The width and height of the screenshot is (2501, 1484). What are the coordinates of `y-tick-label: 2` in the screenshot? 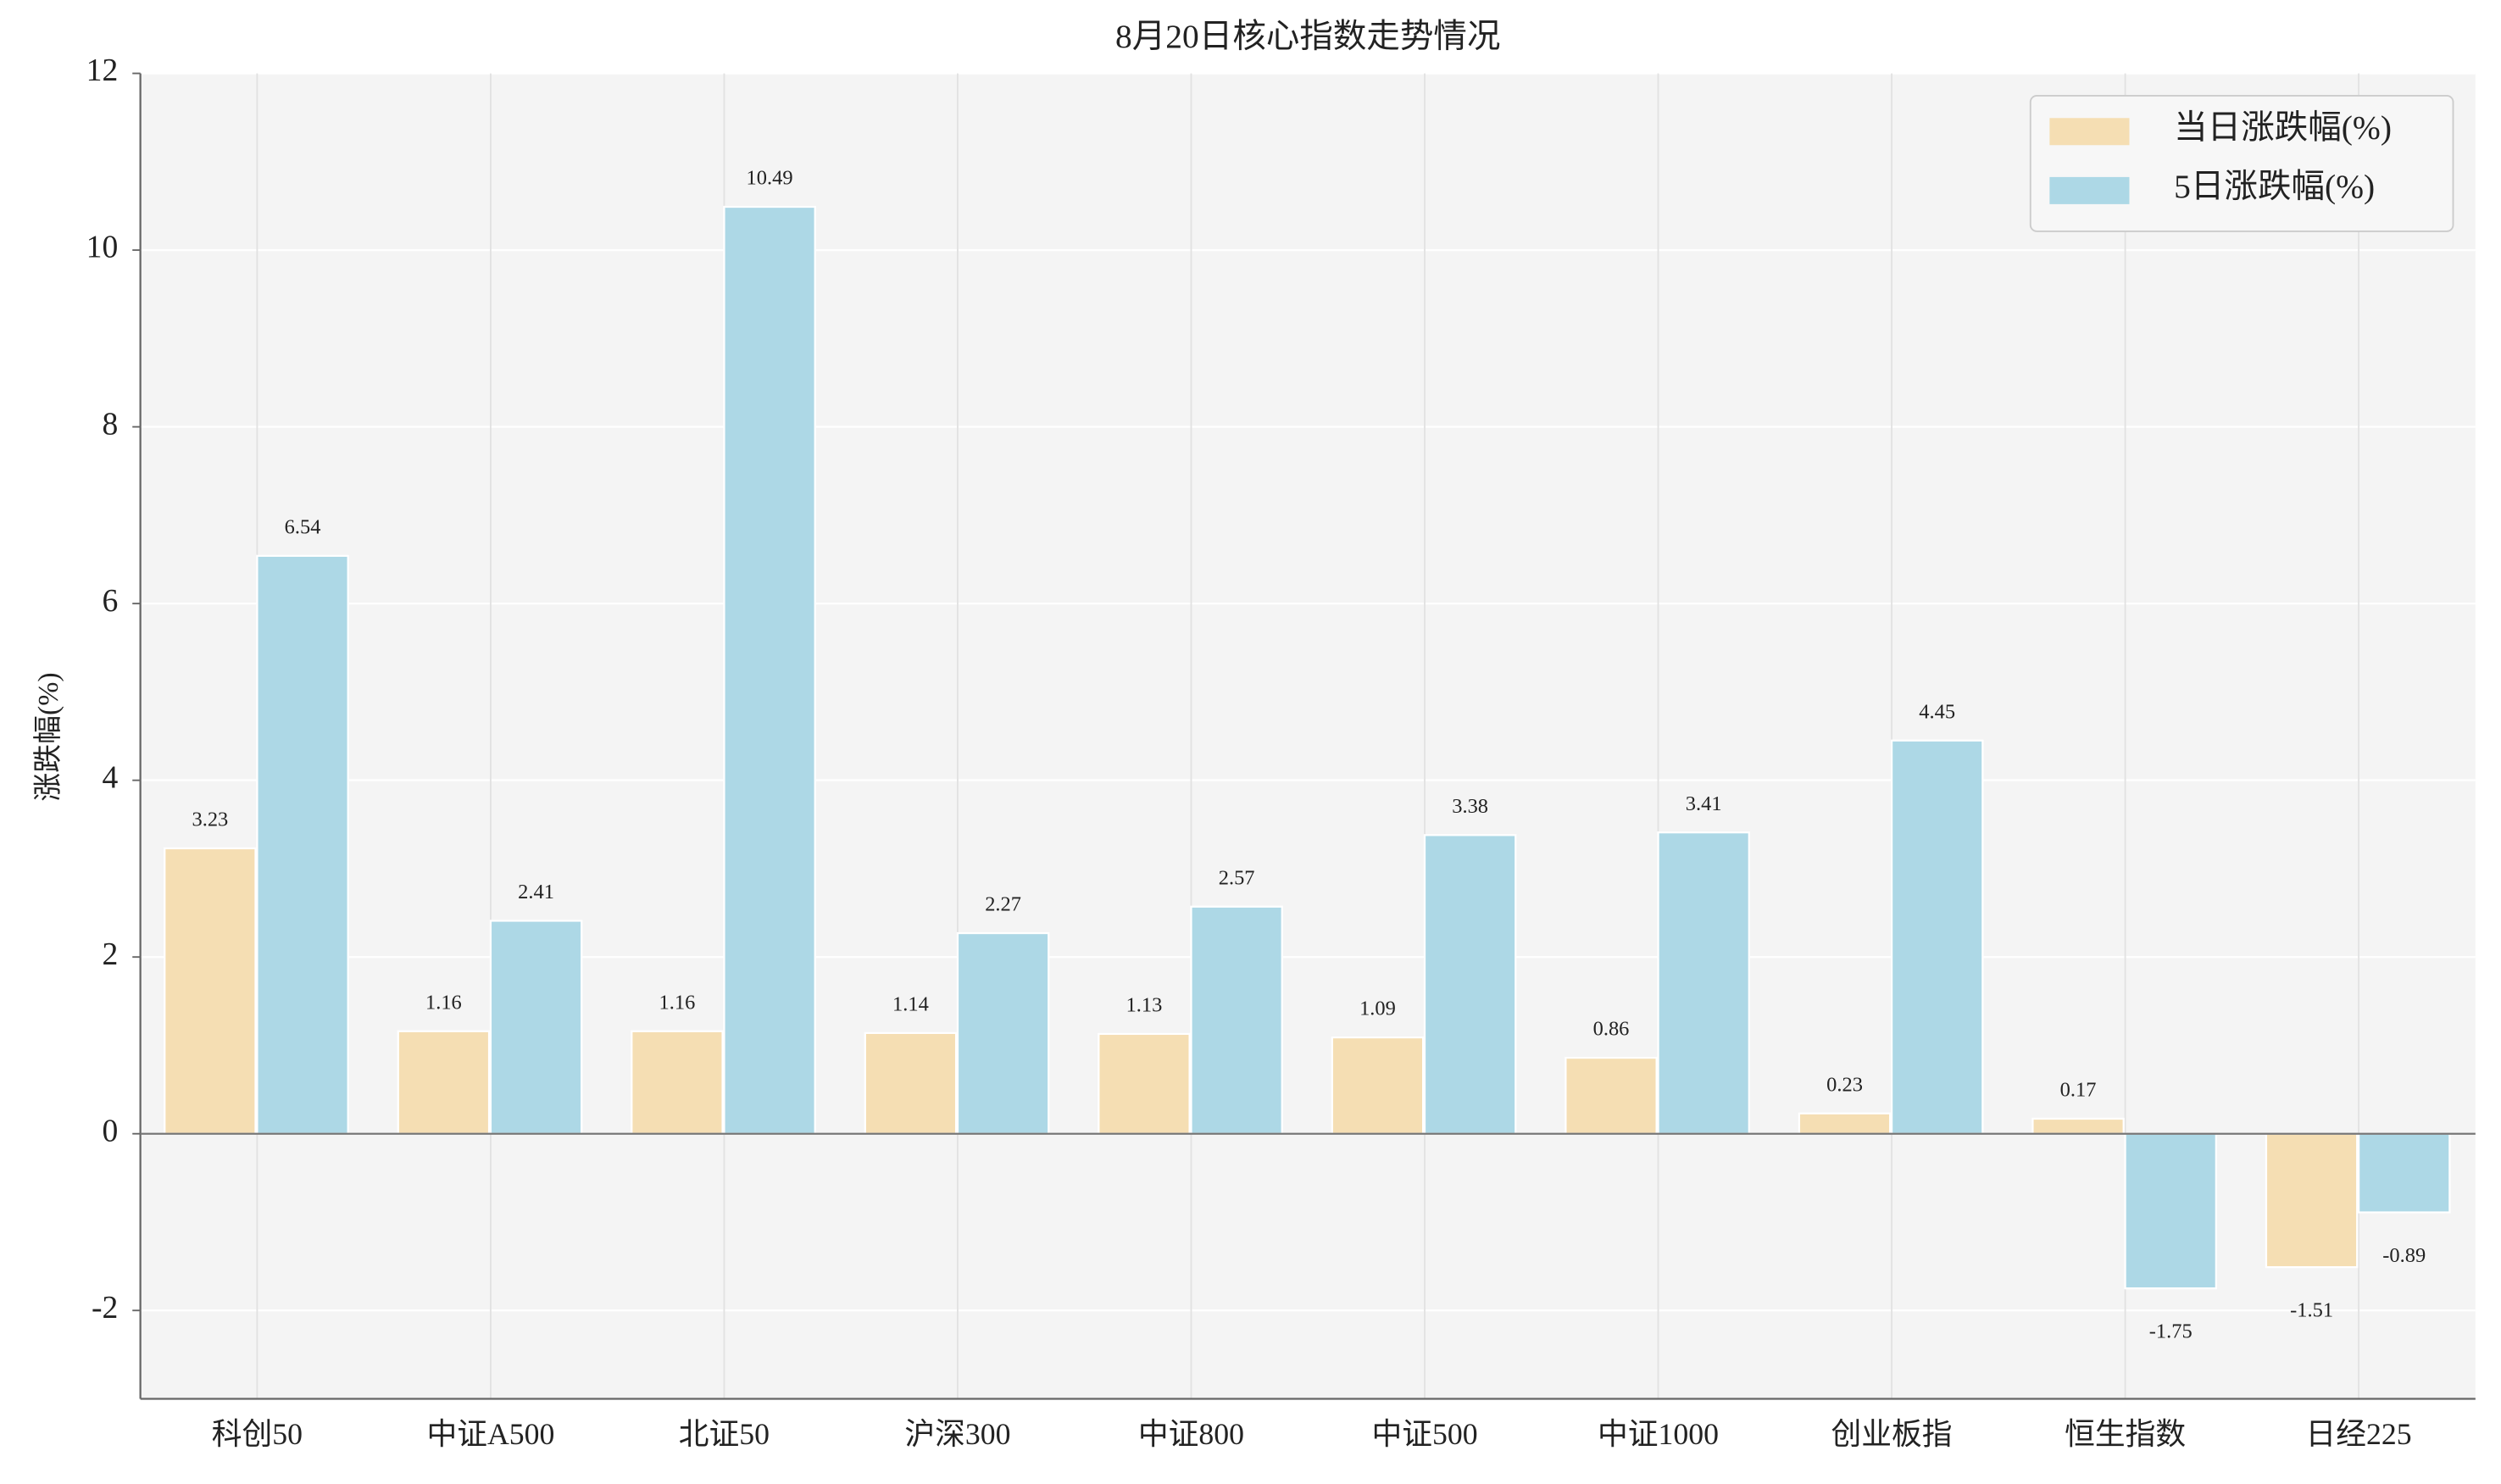 It's located at (110, 955).